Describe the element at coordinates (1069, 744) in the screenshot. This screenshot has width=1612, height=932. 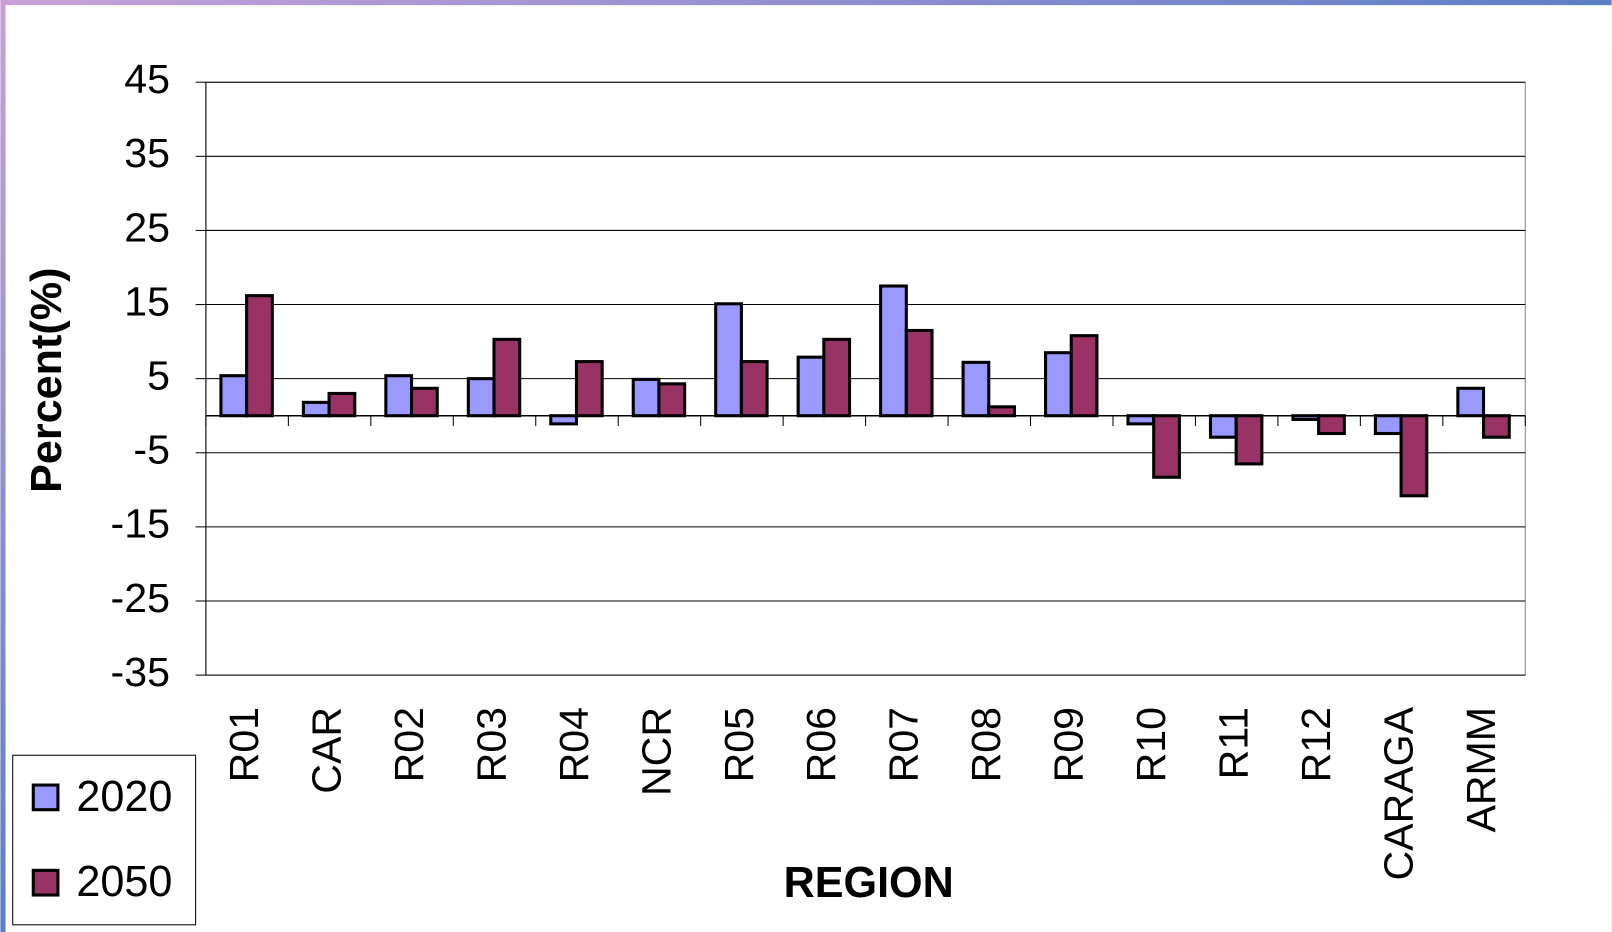
I see `x-tick-label: R09` at that location.